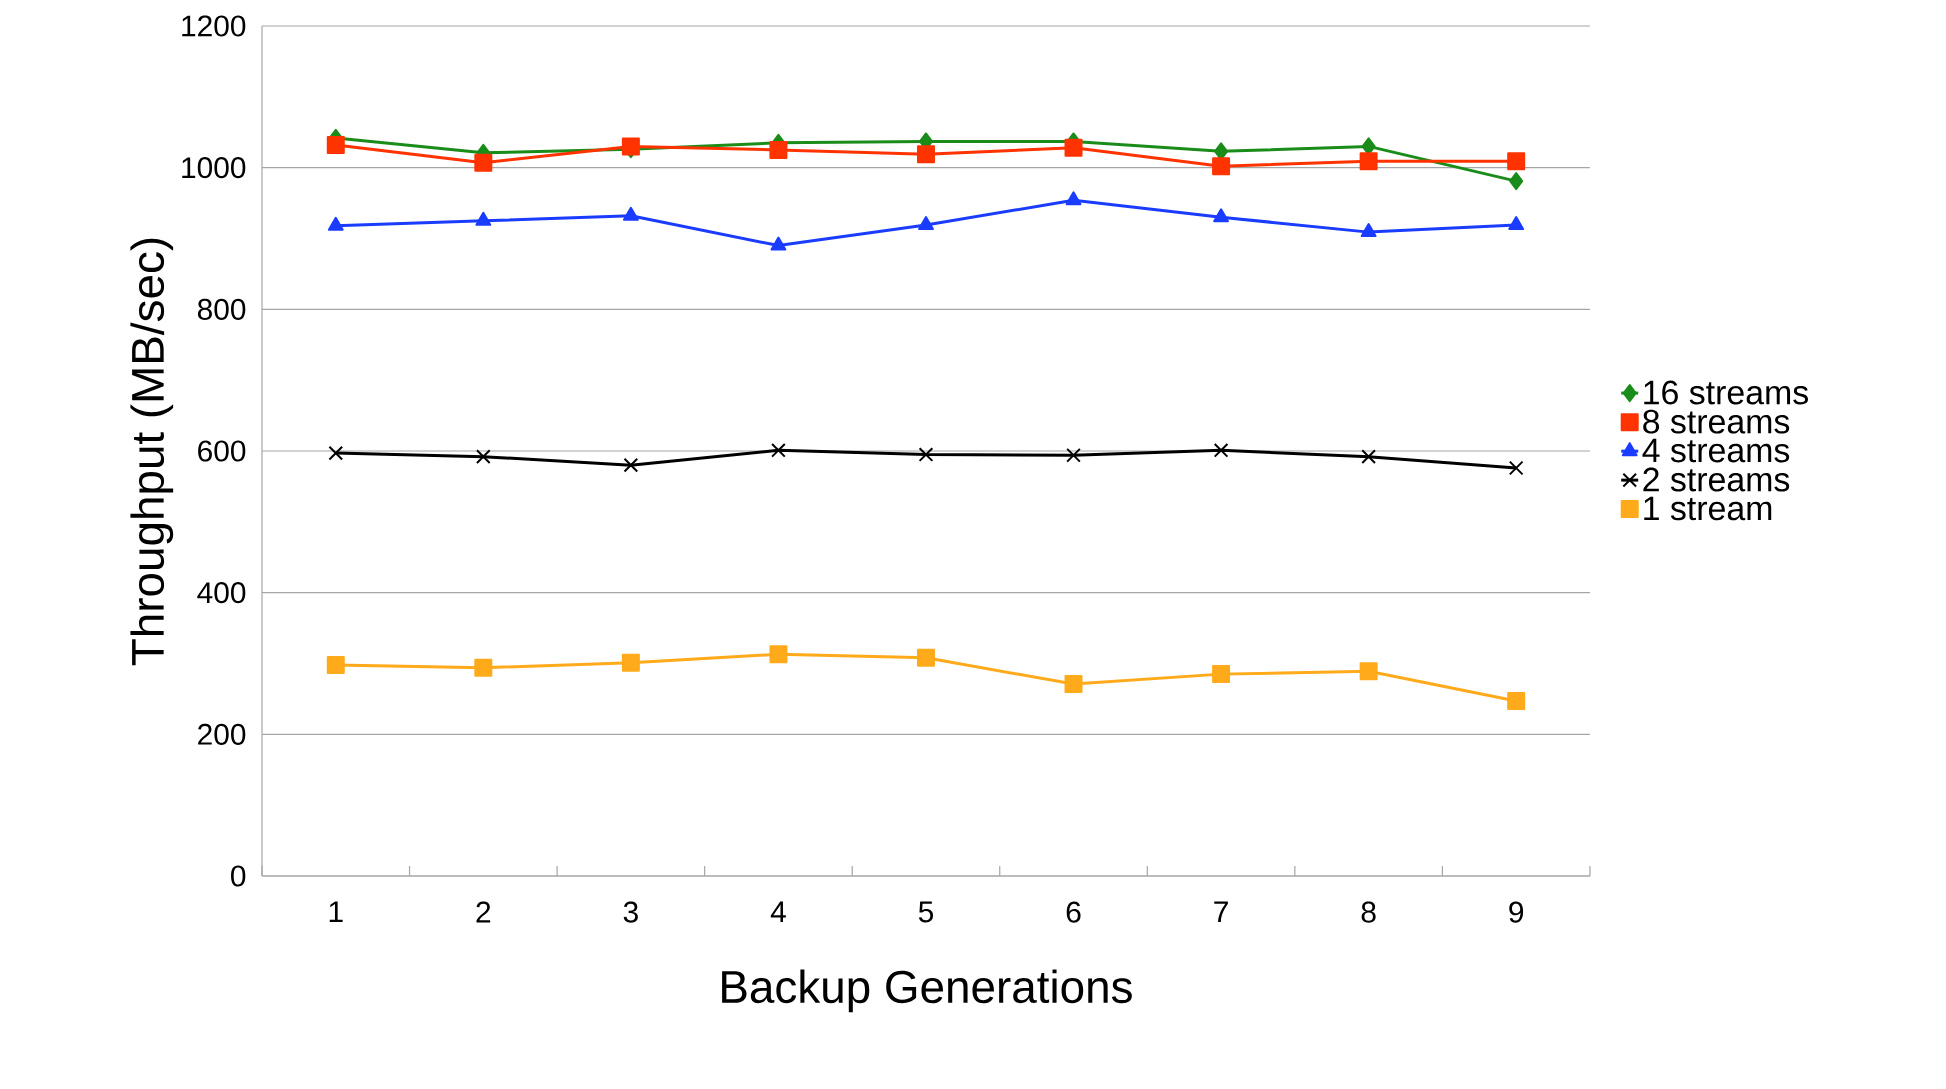 Image resolution: width=1946 pixels, height=1089 pixels. What do you see at coordinates (1708, 508) in the screenshot?
I see `legend-label: 1 stream` at bounding box center [1708, 508].